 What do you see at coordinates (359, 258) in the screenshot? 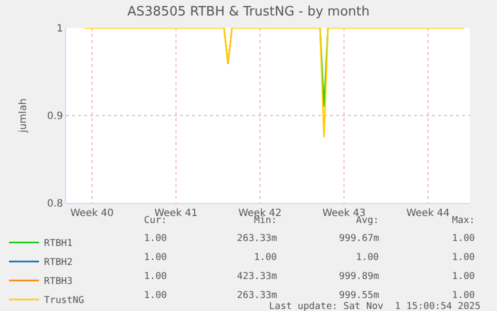
I see `text: Avg: 999.67m 1.00 999.89m 999.55m` at bounding box center [359, 258].